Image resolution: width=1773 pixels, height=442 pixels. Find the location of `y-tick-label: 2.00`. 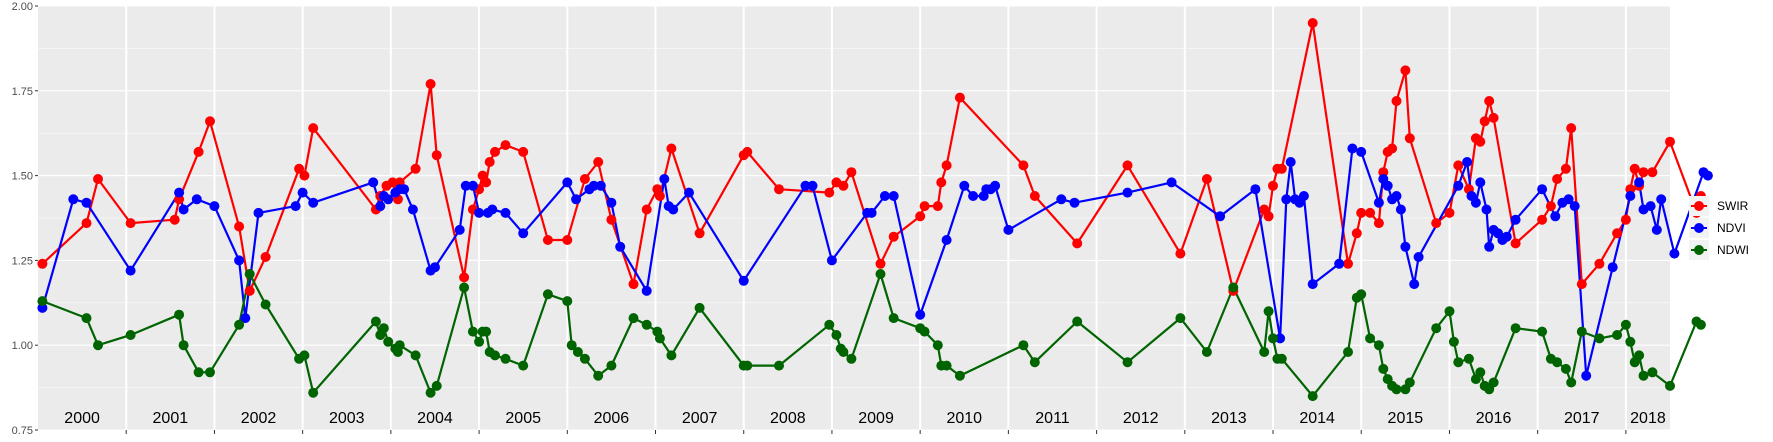

y-tick-label: 2.00 is located at coordinates (22, 7).